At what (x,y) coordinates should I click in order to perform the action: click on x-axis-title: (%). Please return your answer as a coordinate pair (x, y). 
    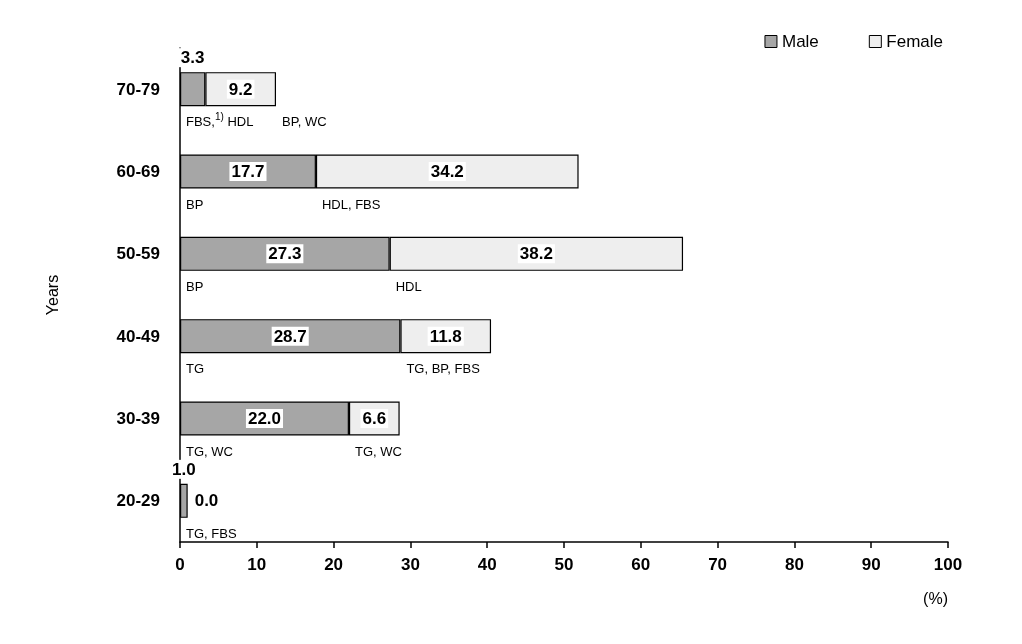
    Looking at the image, I should click on (935, 598).